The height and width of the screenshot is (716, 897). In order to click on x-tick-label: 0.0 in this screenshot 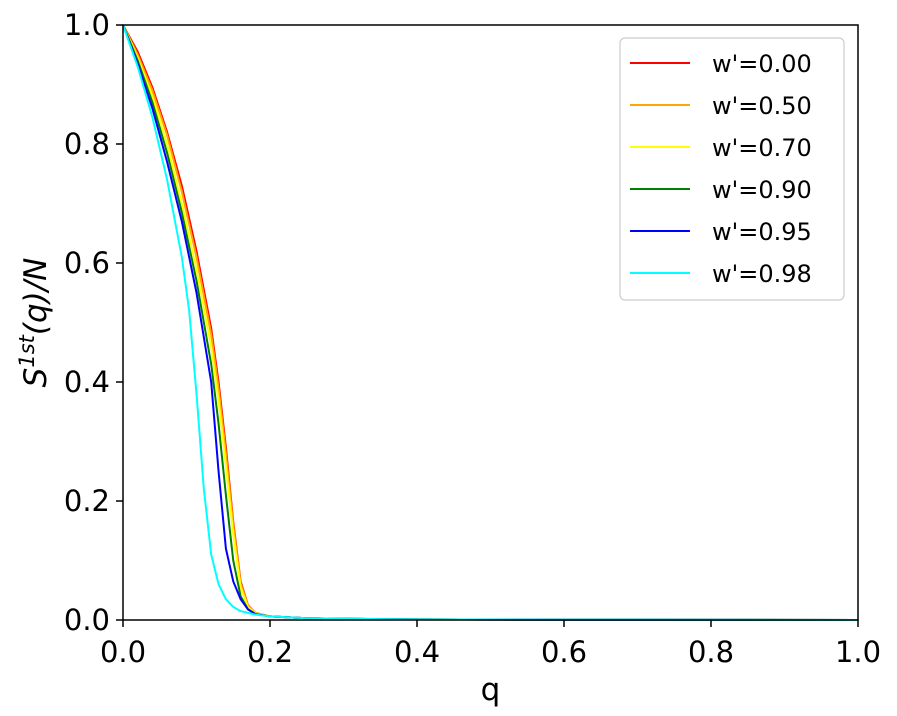, I will do `click(123, 652)`.